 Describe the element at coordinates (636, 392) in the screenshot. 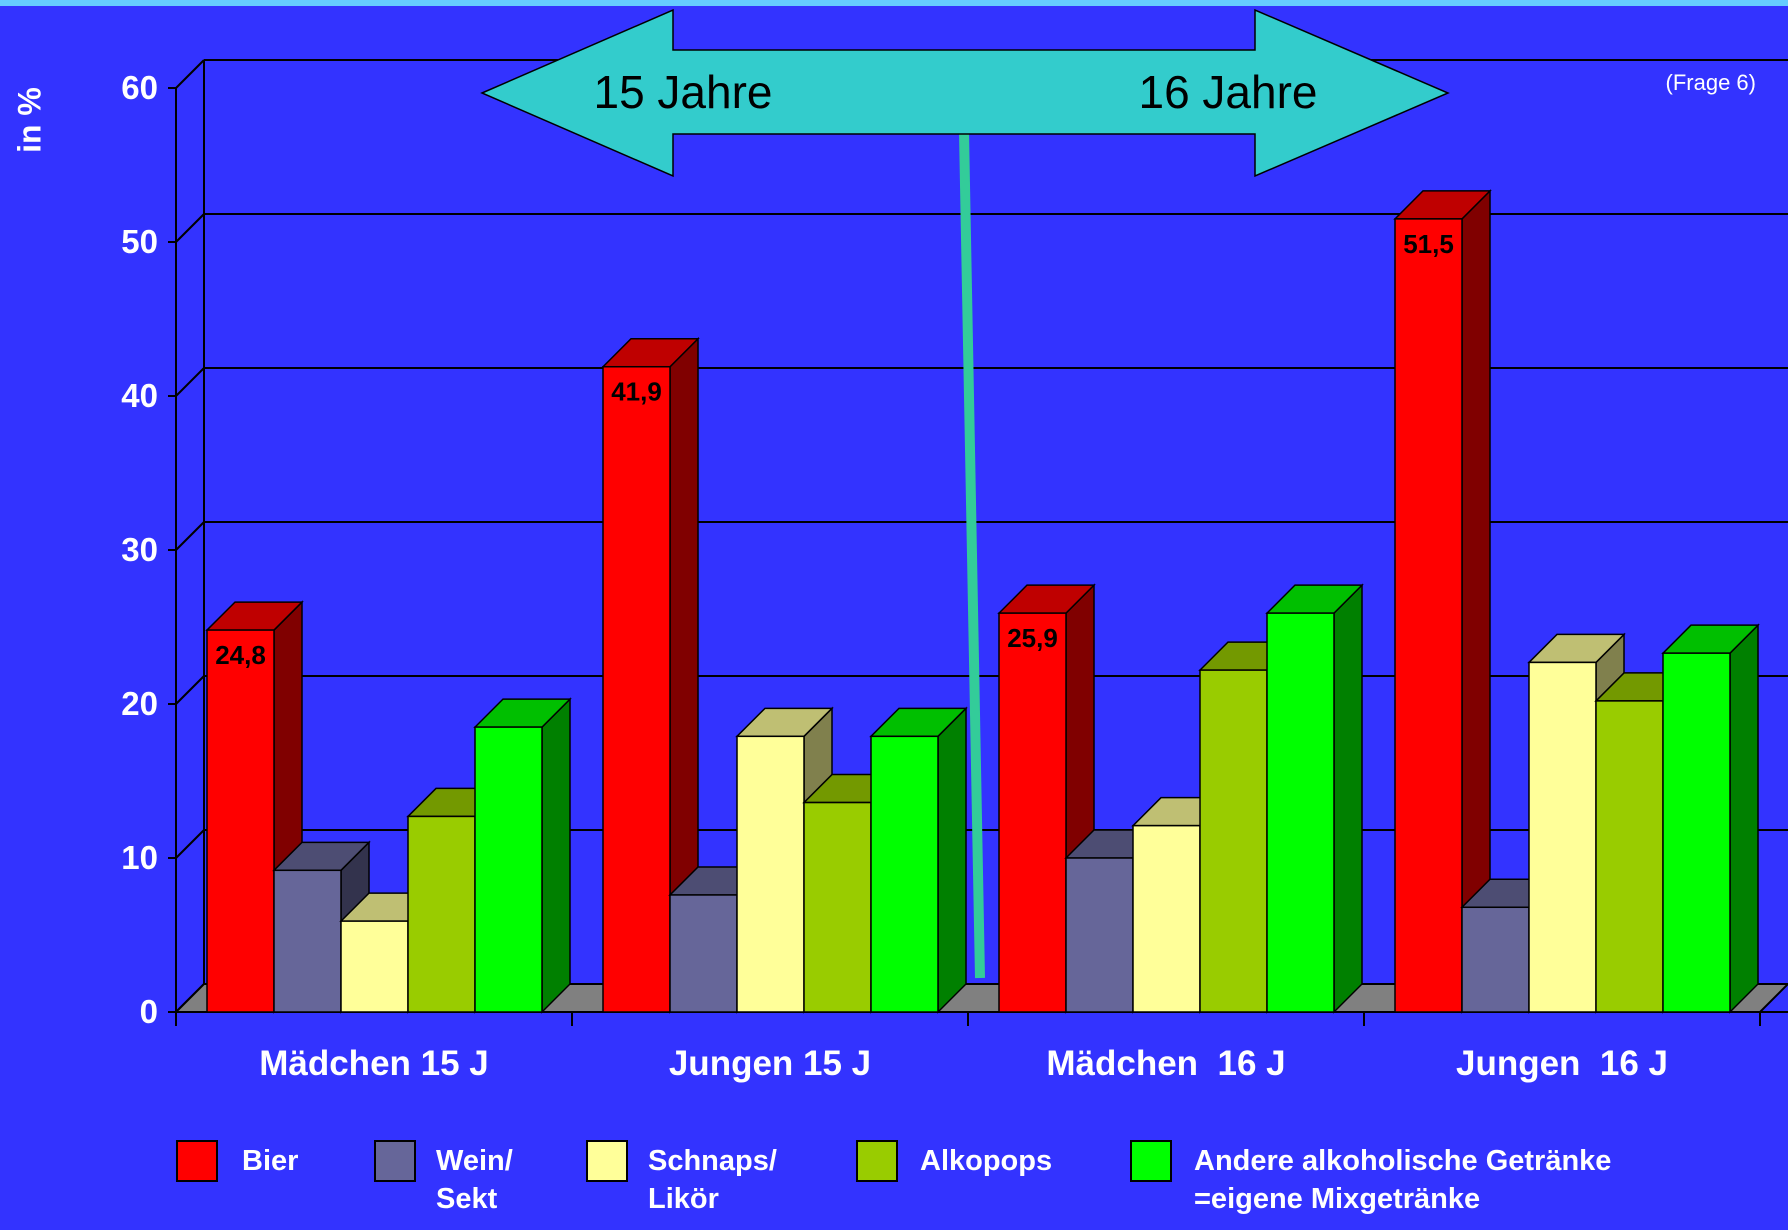

I see `bar-data-label: 41,9` at that location.